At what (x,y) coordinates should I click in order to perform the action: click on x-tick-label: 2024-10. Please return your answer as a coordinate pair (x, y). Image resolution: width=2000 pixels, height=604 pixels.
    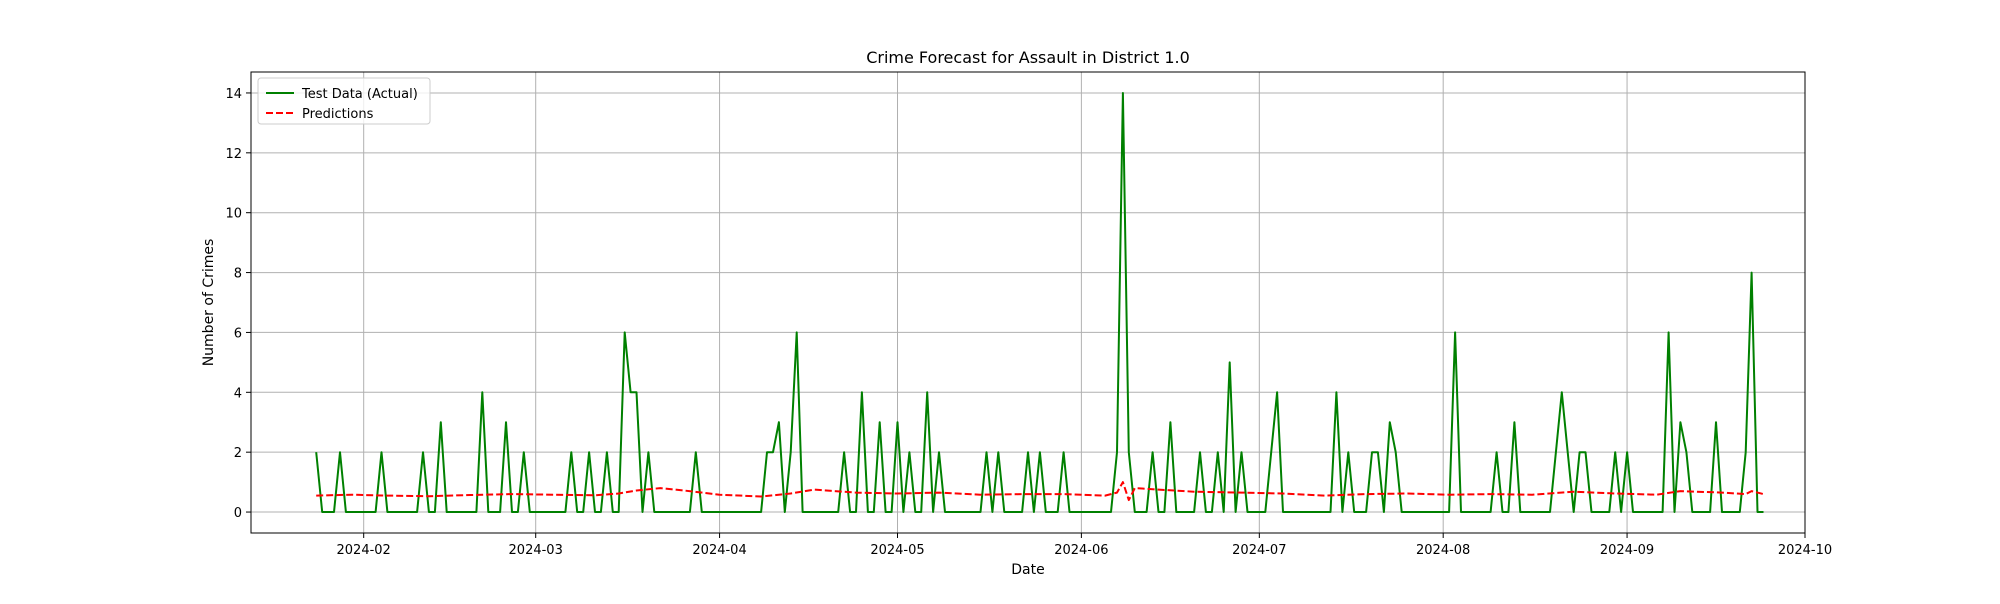
    Looking at the image, I should click on (1805, 550).